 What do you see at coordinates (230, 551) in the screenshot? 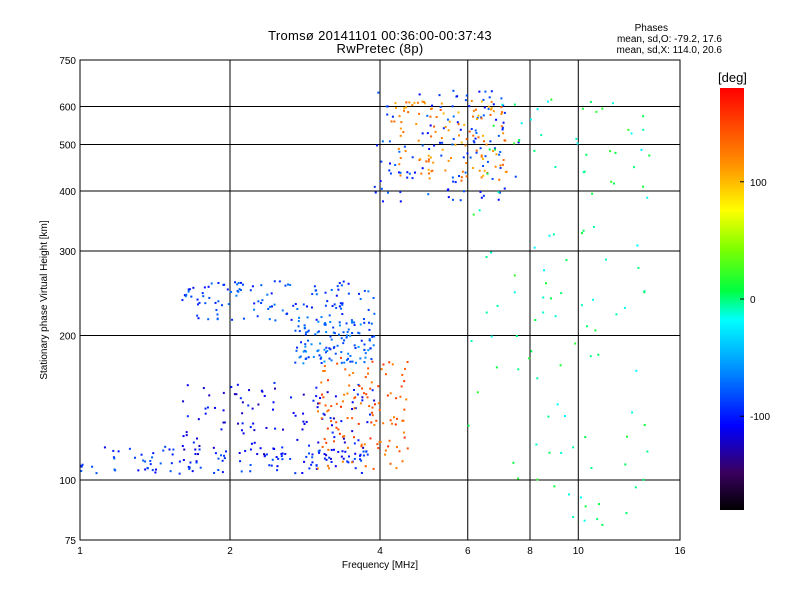
I see `x-tick-label: 2` at bounding box center [230, 551].